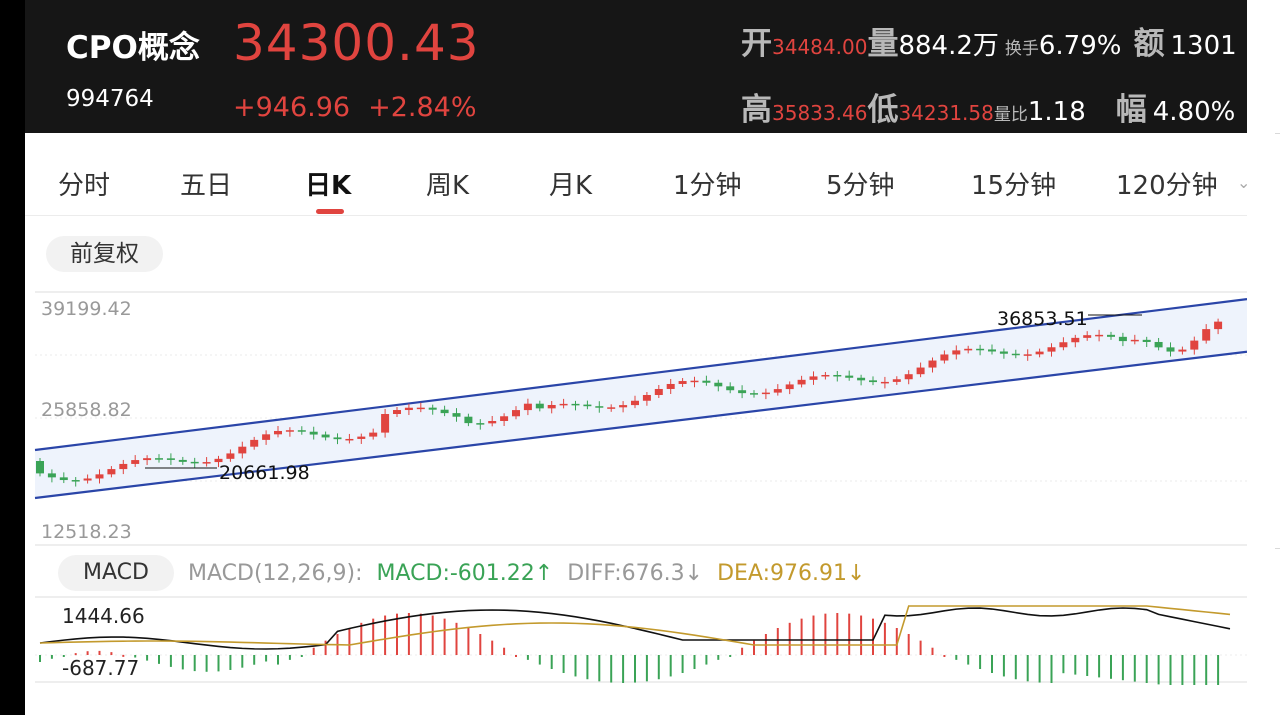  I want to click on macd-axis-top: 1444.66, so click(103, 616).